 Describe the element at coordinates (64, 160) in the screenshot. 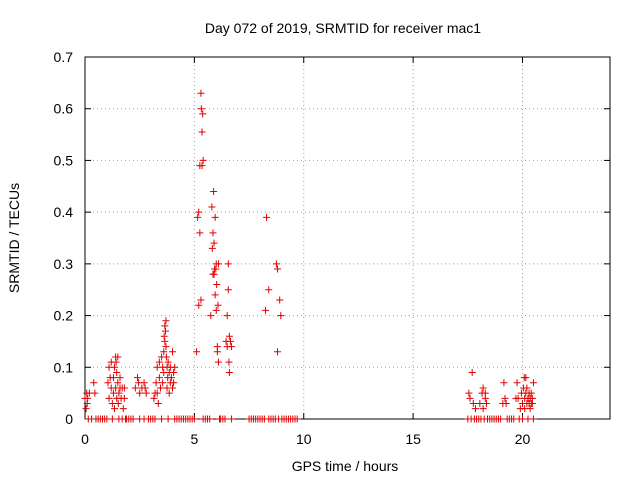

I see `y-tick-label: 0.5` at that location.